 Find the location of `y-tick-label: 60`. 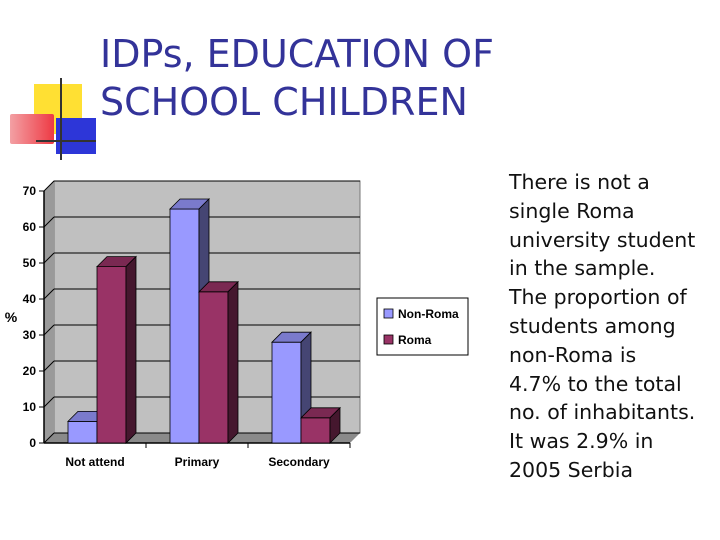

y-tick-label: 60 is located at coordinates (30, 227).